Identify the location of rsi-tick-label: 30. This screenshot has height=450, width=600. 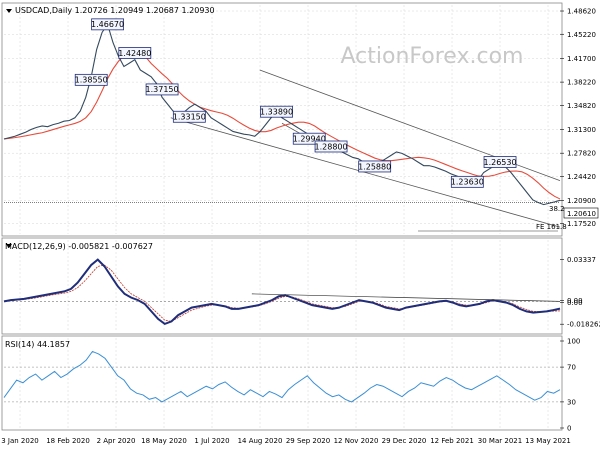
(571, 402).